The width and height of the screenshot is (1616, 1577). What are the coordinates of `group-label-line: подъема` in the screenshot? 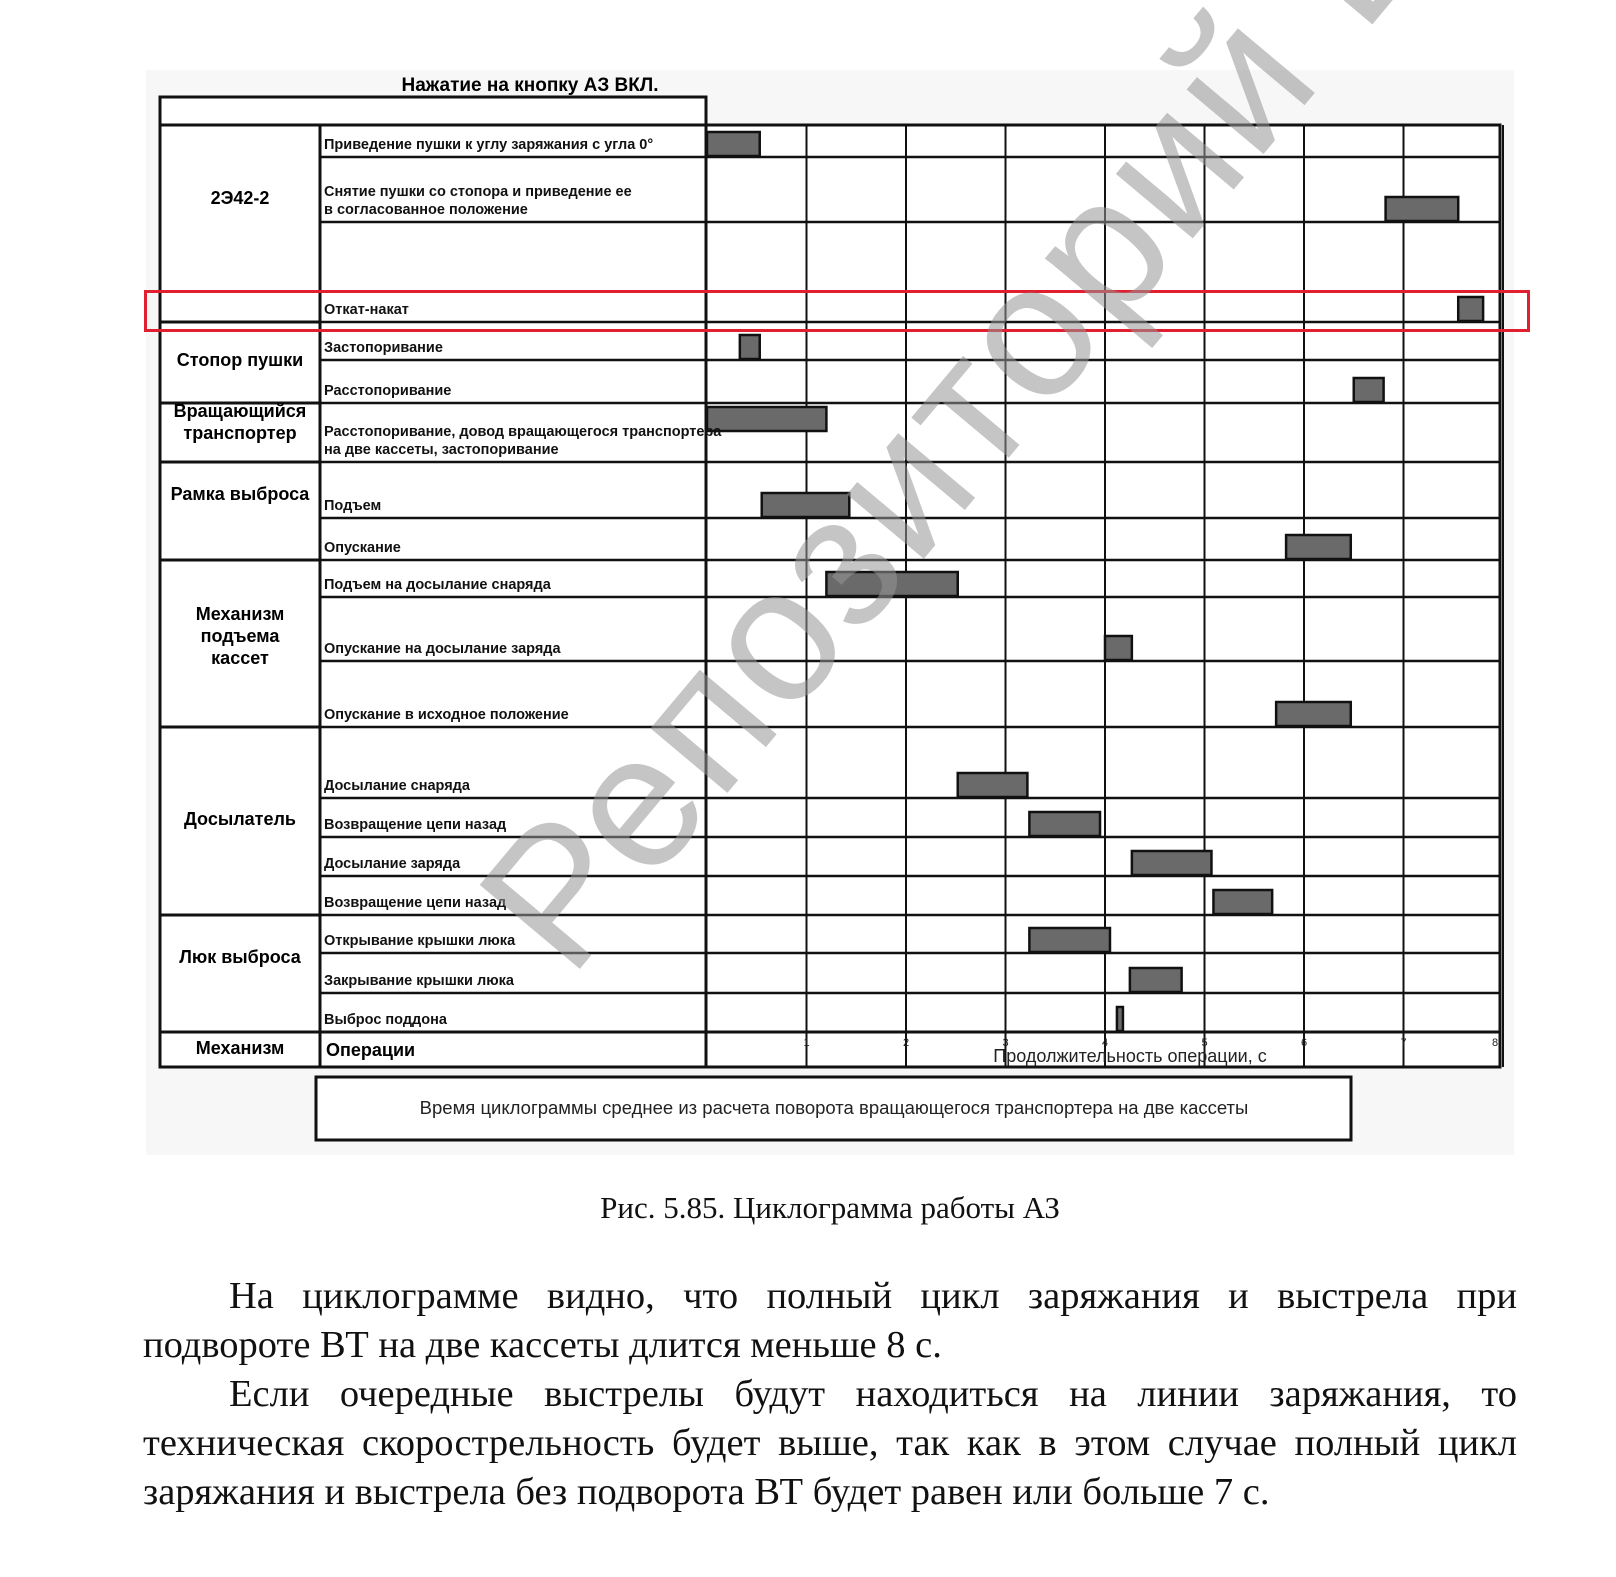 It's located at (241, 636).